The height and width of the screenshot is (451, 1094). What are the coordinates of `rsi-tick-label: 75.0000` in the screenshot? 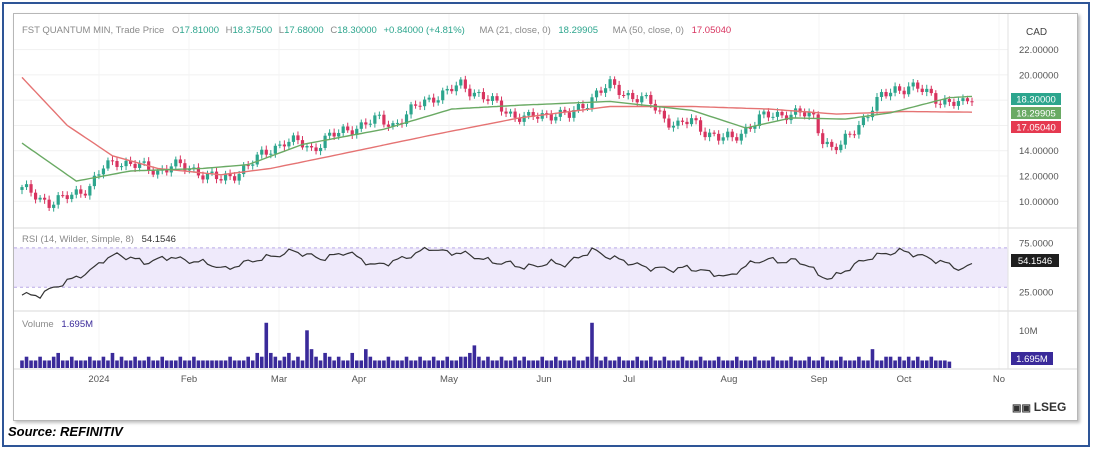 It's located at (1036, 243).